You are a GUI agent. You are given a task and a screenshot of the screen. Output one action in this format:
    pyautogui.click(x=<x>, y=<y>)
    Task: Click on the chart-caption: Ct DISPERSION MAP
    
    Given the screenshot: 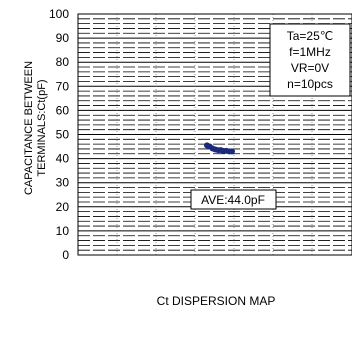 What is the action you would take?
    pyautogui.click(x=216, y=301)
    